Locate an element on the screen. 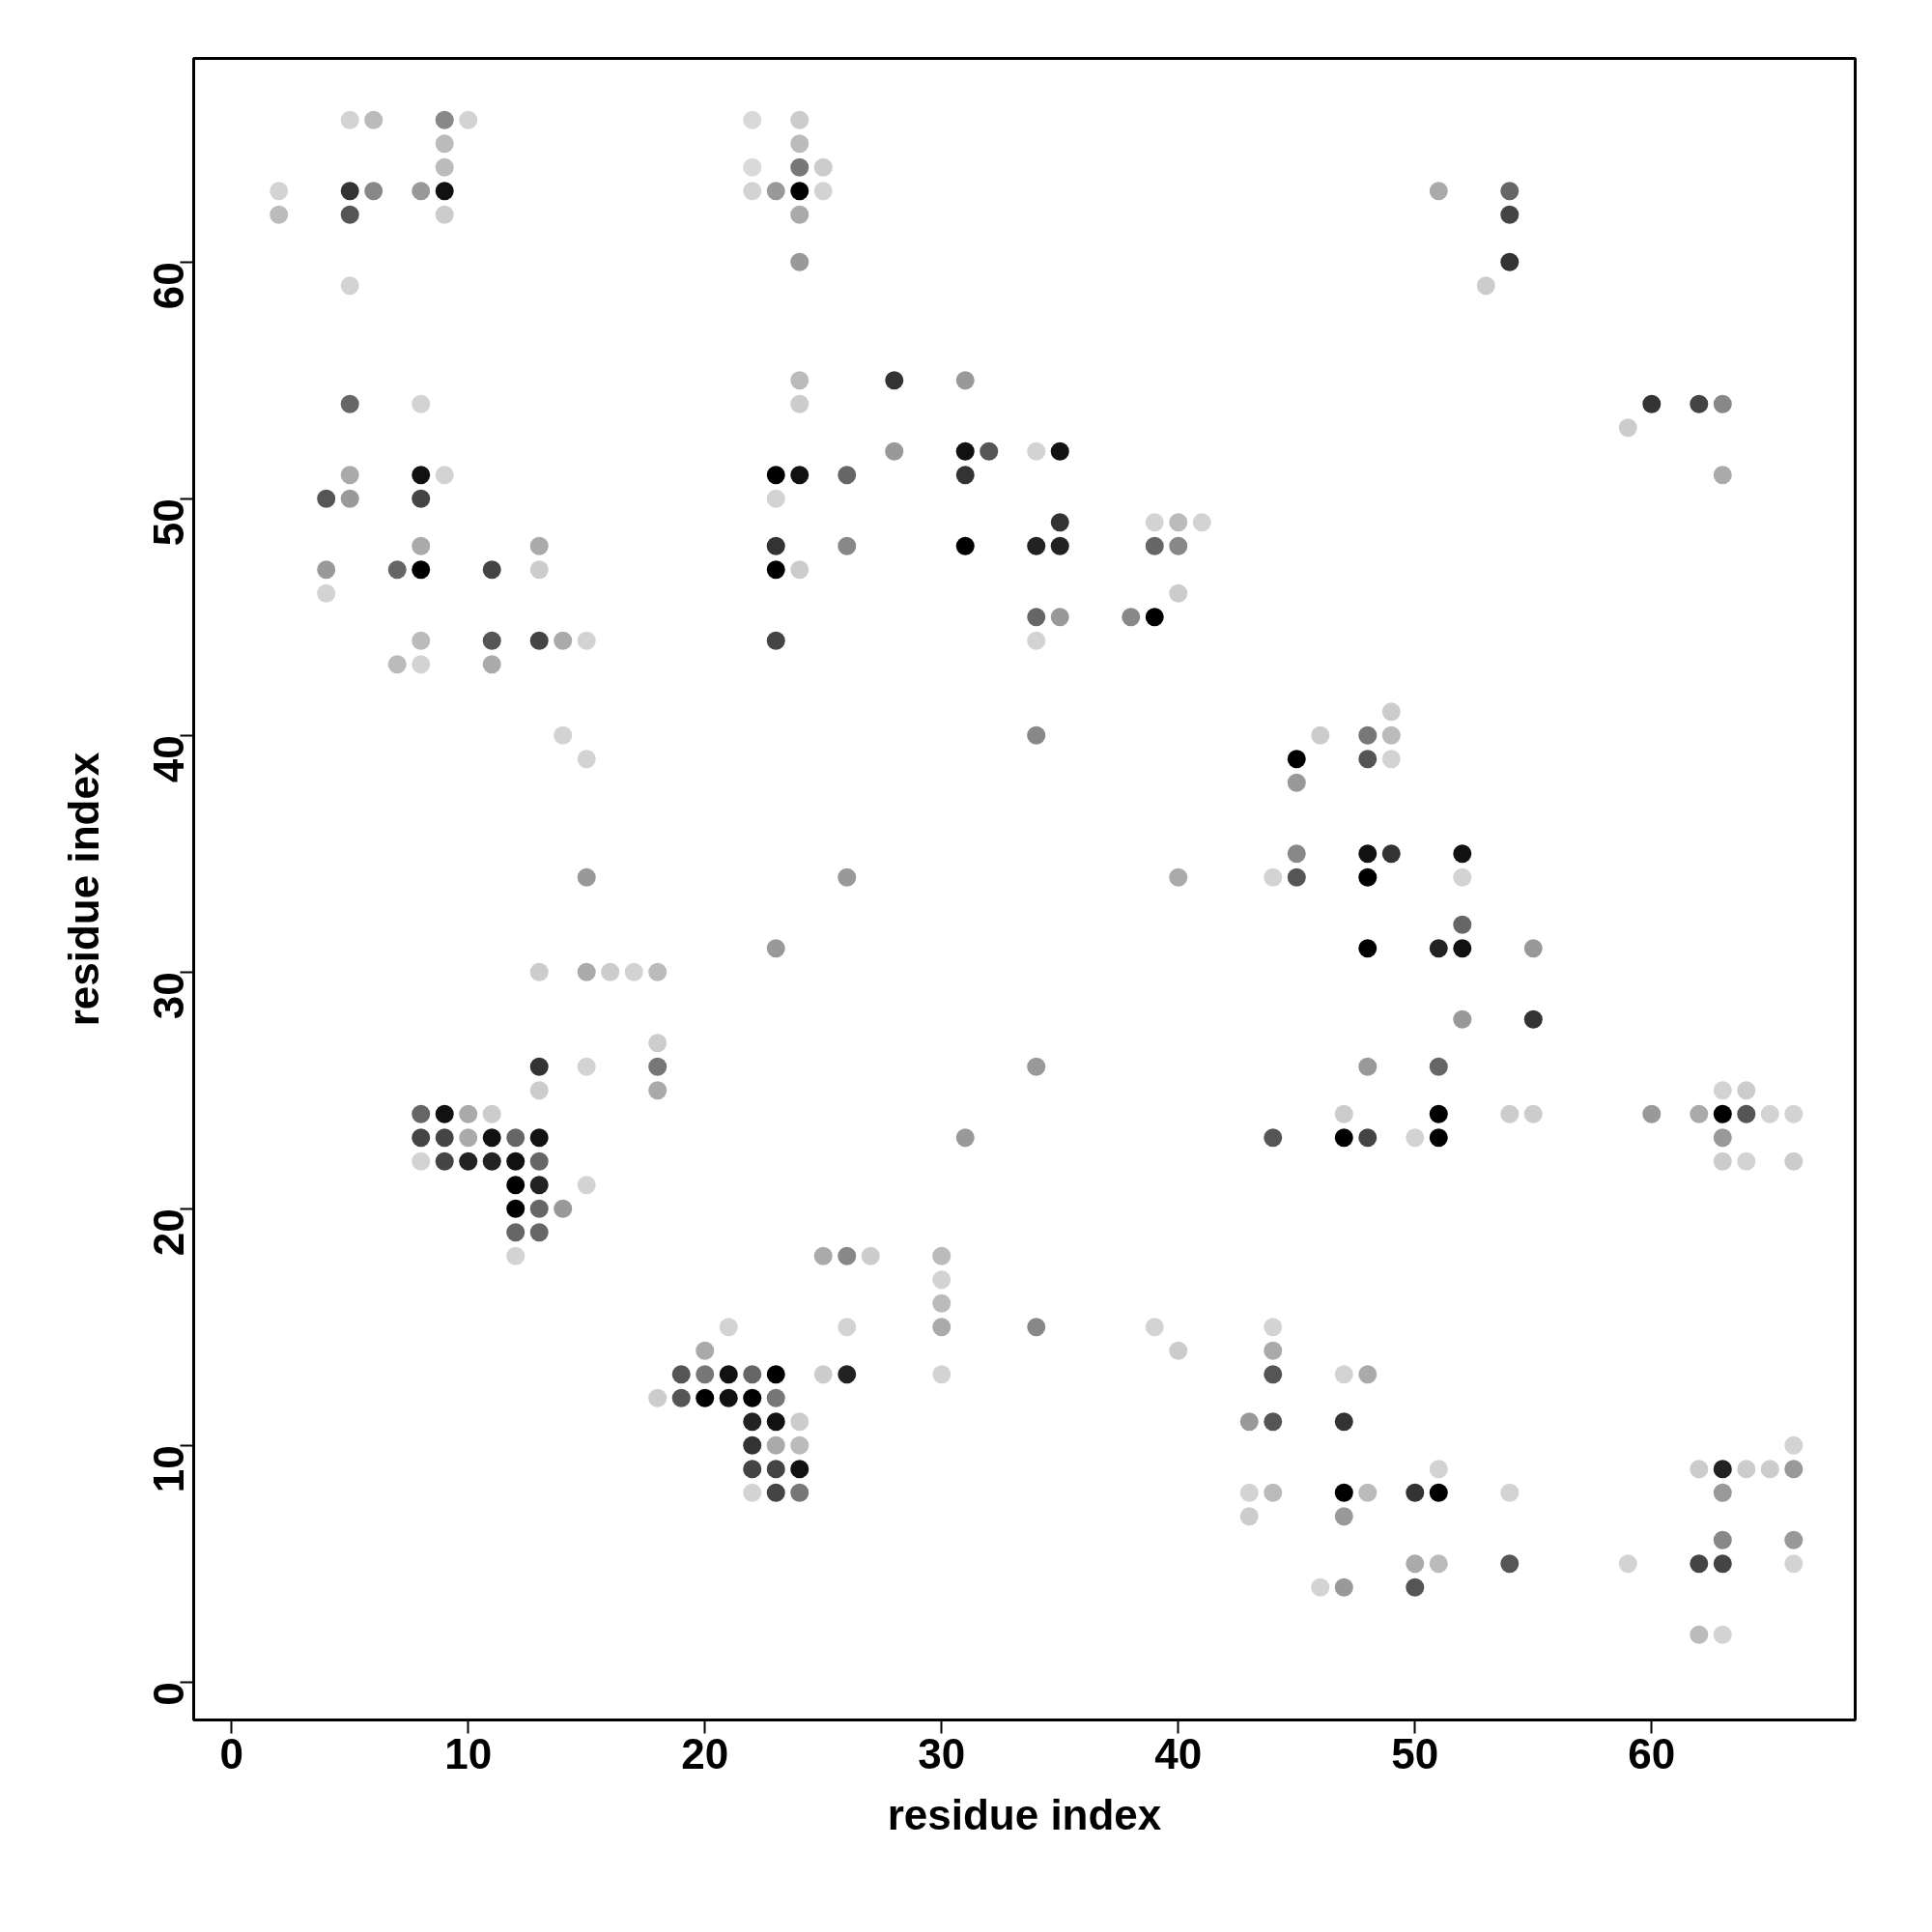 The image size is (1932, 1932). x-tick-label: 0 is located at coordinates (231, 1753).